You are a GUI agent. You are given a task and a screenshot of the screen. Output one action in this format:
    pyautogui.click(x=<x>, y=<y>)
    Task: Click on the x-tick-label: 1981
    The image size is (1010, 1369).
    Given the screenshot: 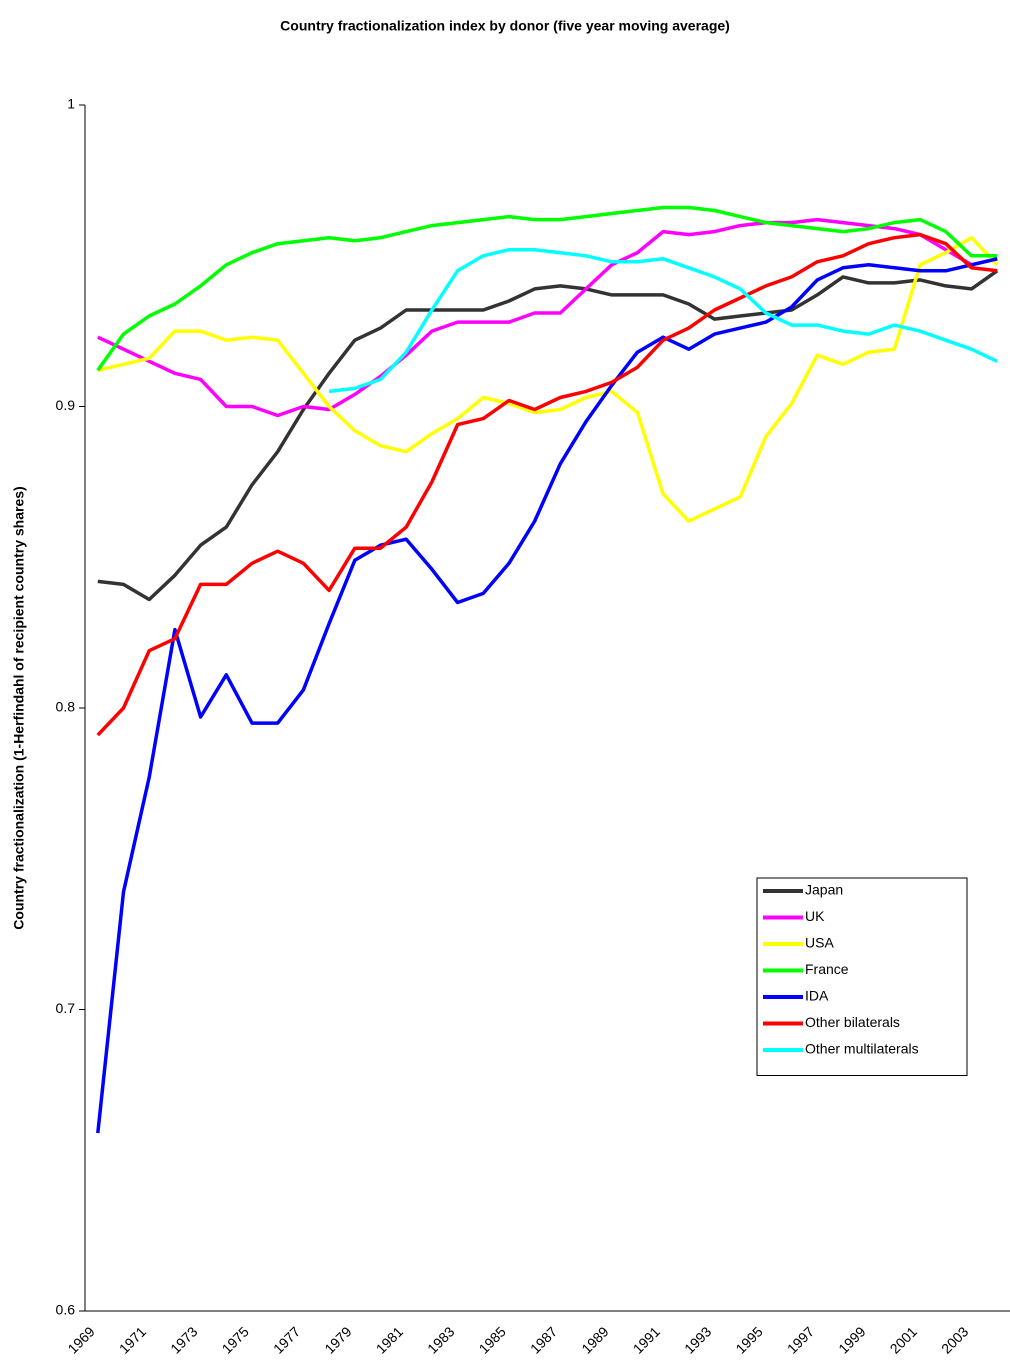 What is the action you would take?
    pyautogui.click(x=389, y=1339)
    